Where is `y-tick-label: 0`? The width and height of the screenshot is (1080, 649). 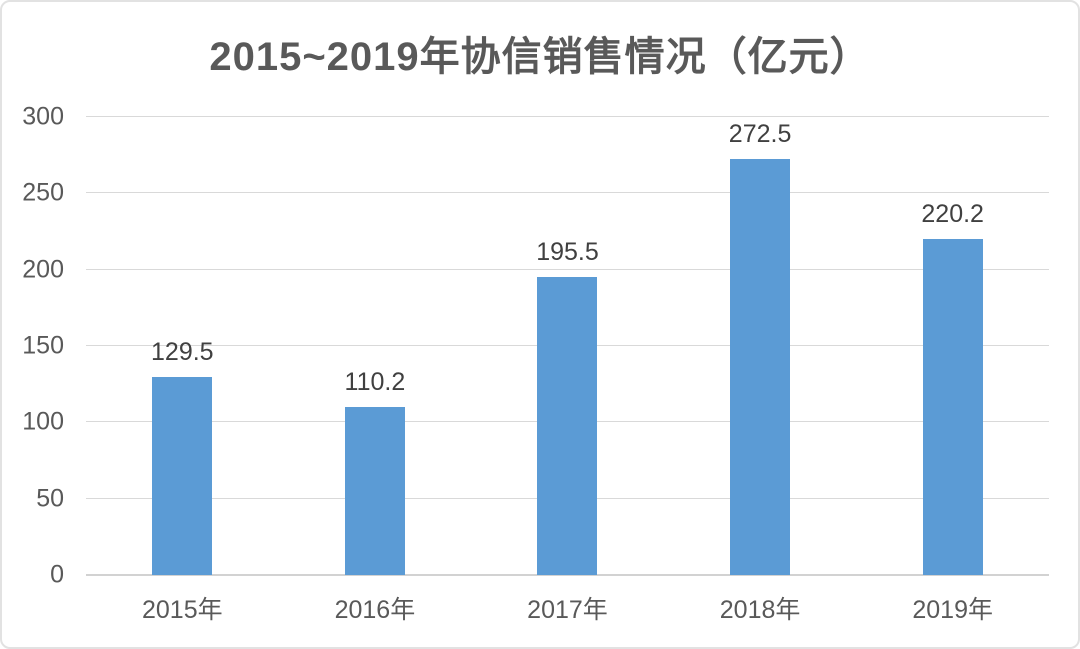 y-tick-label: 0 is located at coordinates (57, 574).